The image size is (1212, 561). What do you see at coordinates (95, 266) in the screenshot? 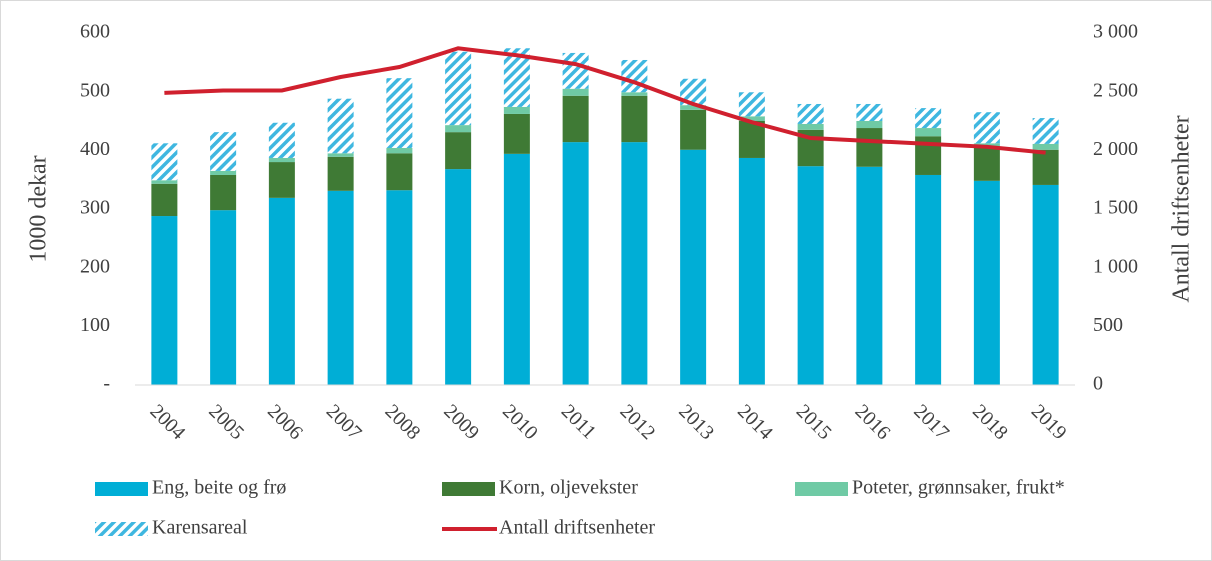
I see `y-tick-label: 200` at bounding box center [95, 266].